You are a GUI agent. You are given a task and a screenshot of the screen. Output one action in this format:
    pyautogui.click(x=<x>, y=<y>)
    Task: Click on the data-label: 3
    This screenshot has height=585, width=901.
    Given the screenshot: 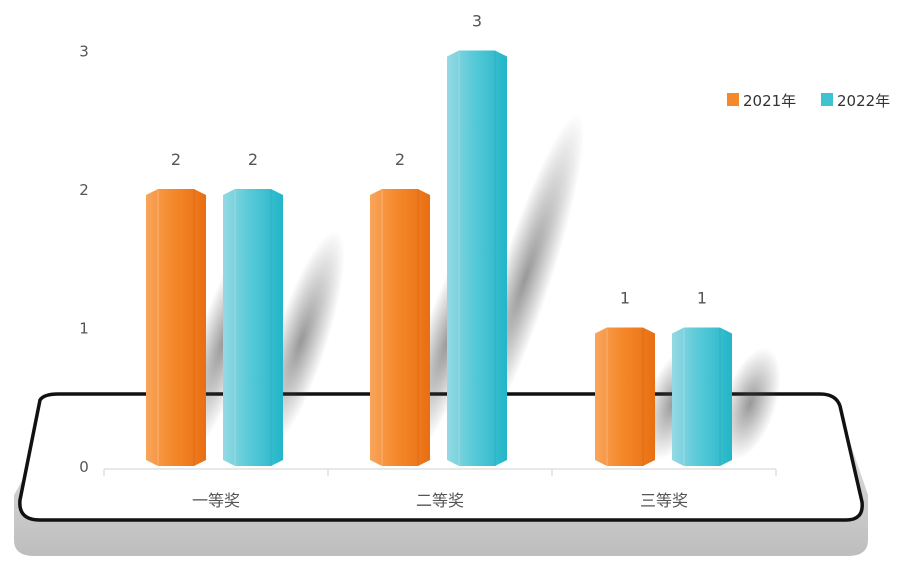 What is the action you would take?
    pyautogui.click(x=477, y=21)
    